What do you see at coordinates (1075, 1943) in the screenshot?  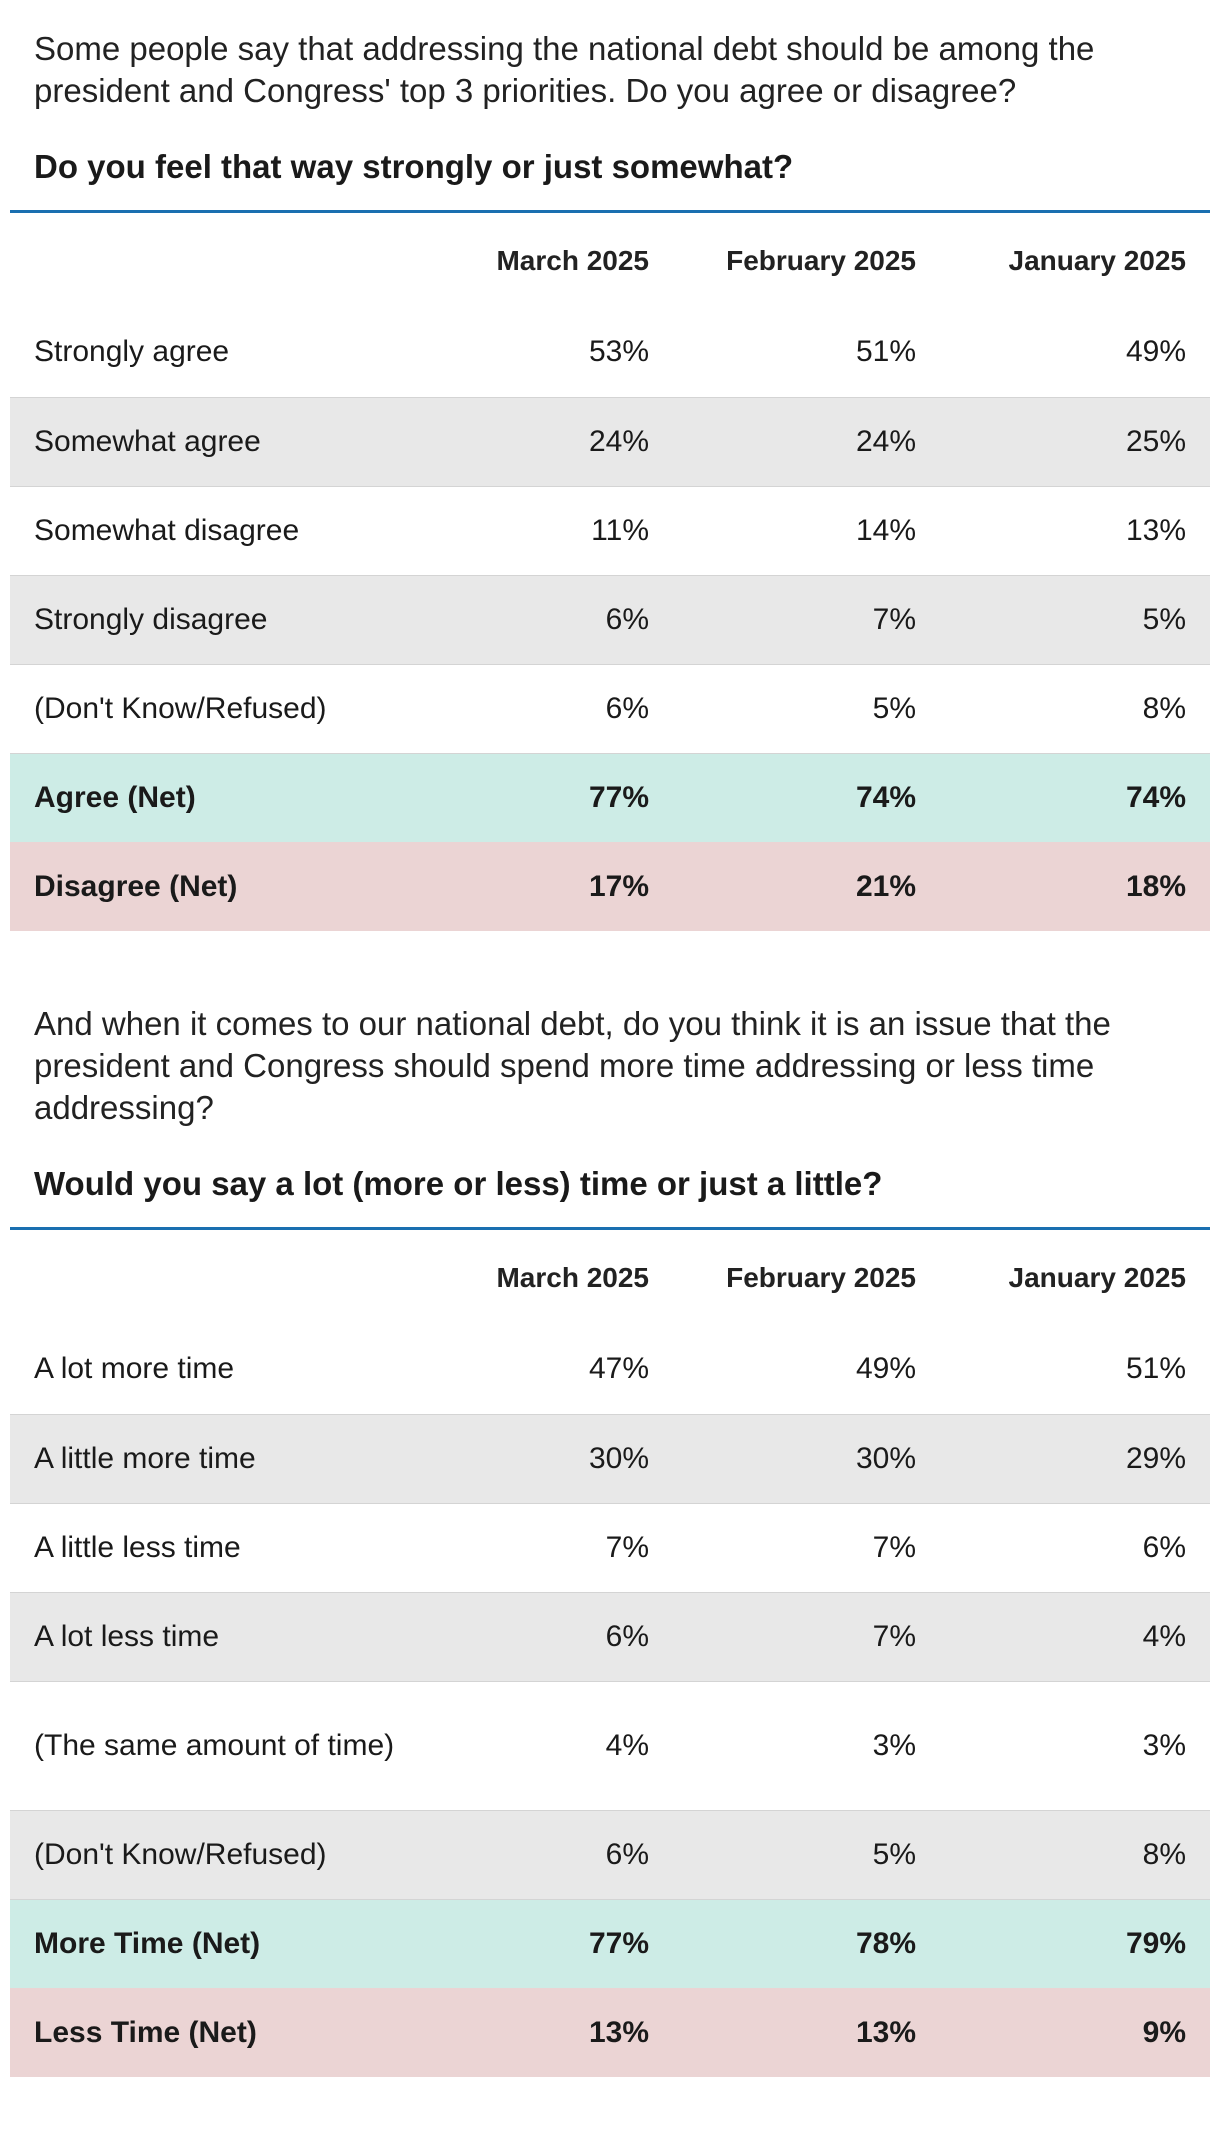 I see `value-january: 79%` at bounding box center [1075, 1943].